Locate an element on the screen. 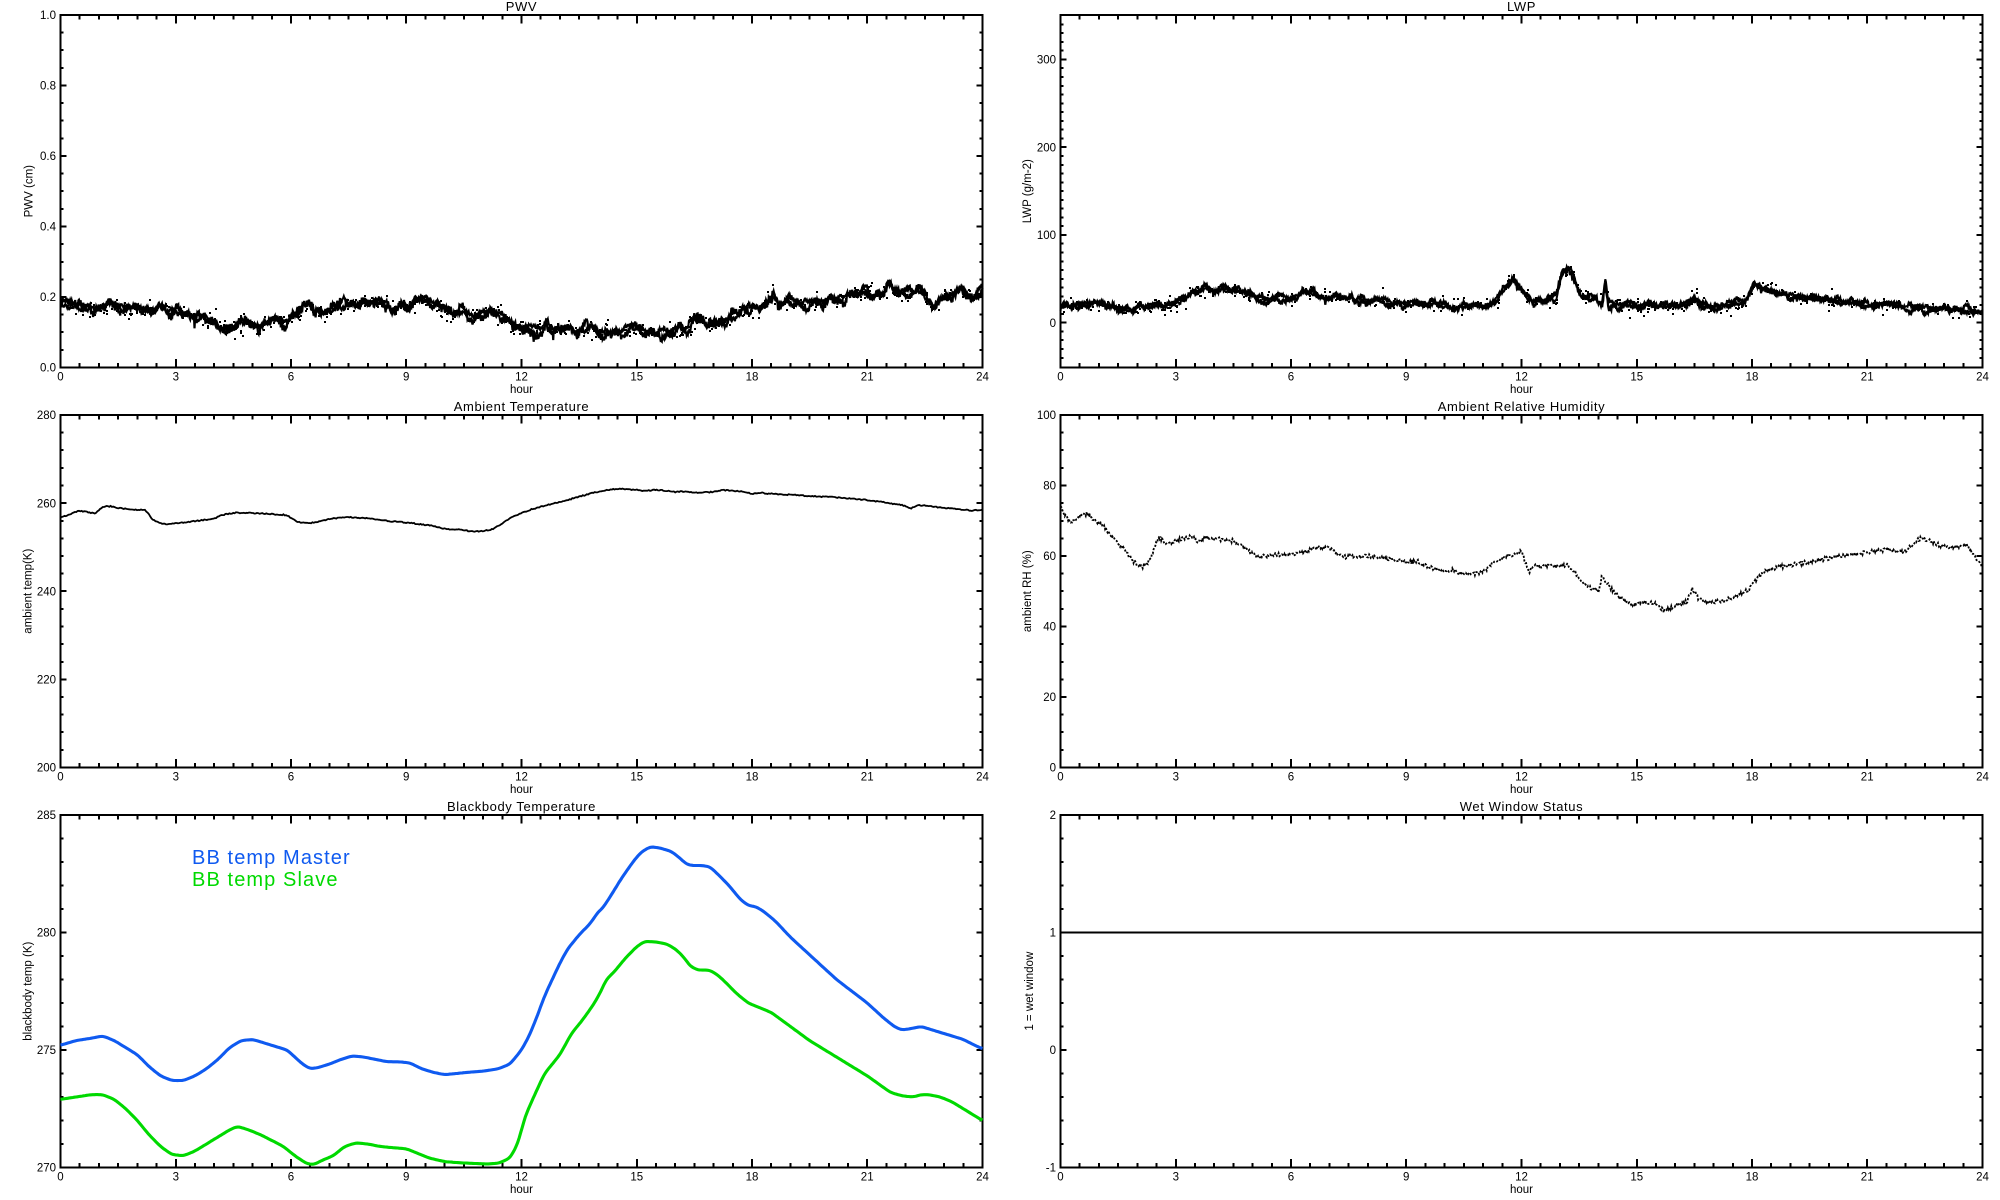  svg-text: 100 is located at coordinates (1046, 416).